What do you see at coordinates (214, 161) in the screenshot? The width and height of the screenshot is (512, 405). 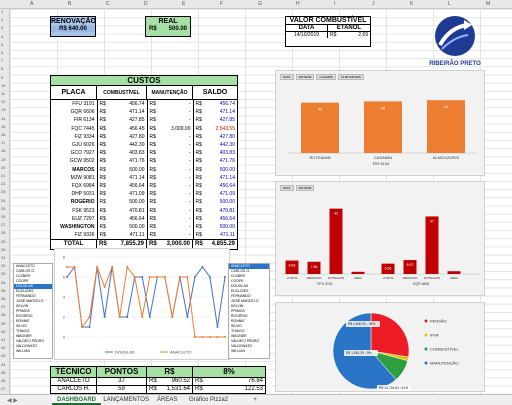 I see `saldo-cell: R$ 471.76` at bounding box center [214, 161].